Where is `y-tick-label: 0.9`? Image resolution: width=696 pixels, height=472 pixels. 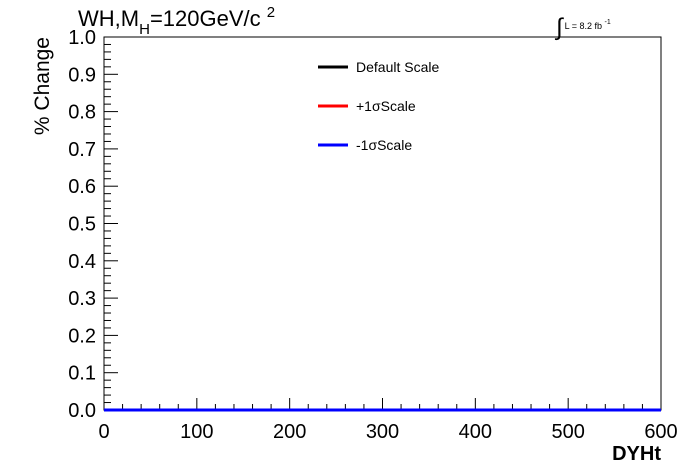
y-tick-label: 0.9 is located at coordinates (82, 75).